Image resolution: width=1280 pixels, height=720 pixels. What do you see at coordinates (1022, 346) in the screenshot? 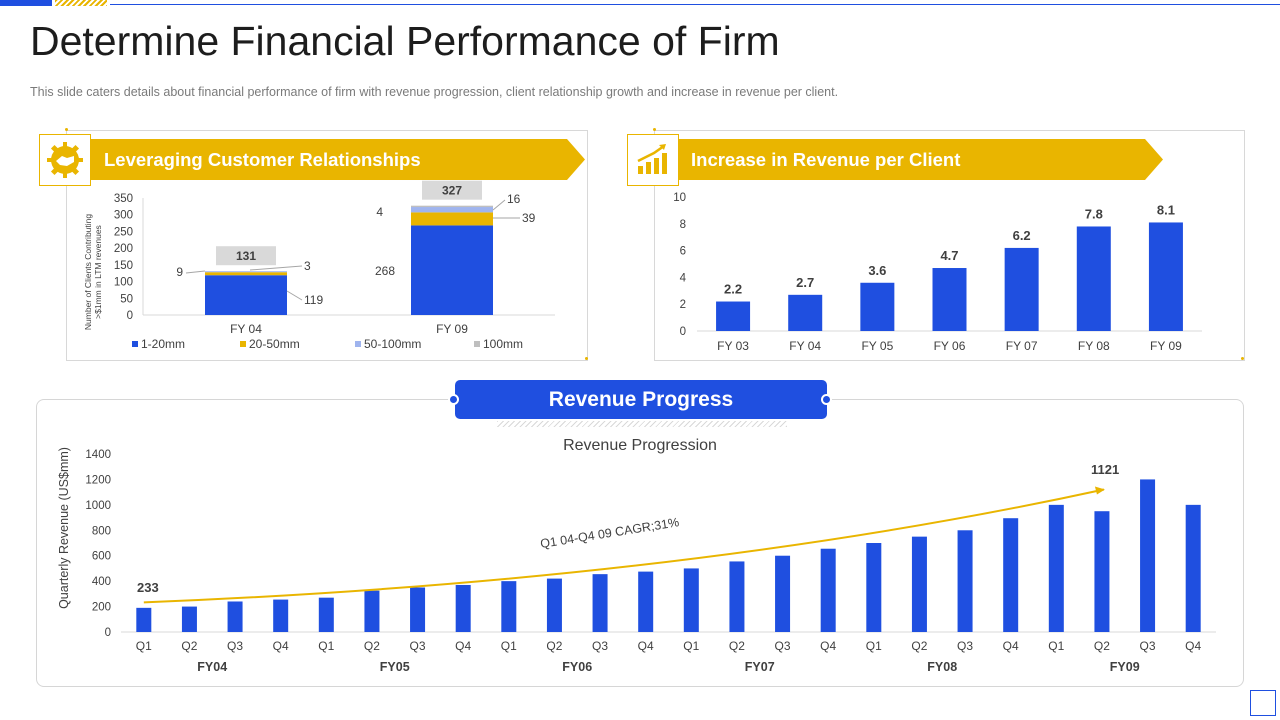
I see `rpc-x-tick-label: FY 07` at bounding box center [1022, 346].